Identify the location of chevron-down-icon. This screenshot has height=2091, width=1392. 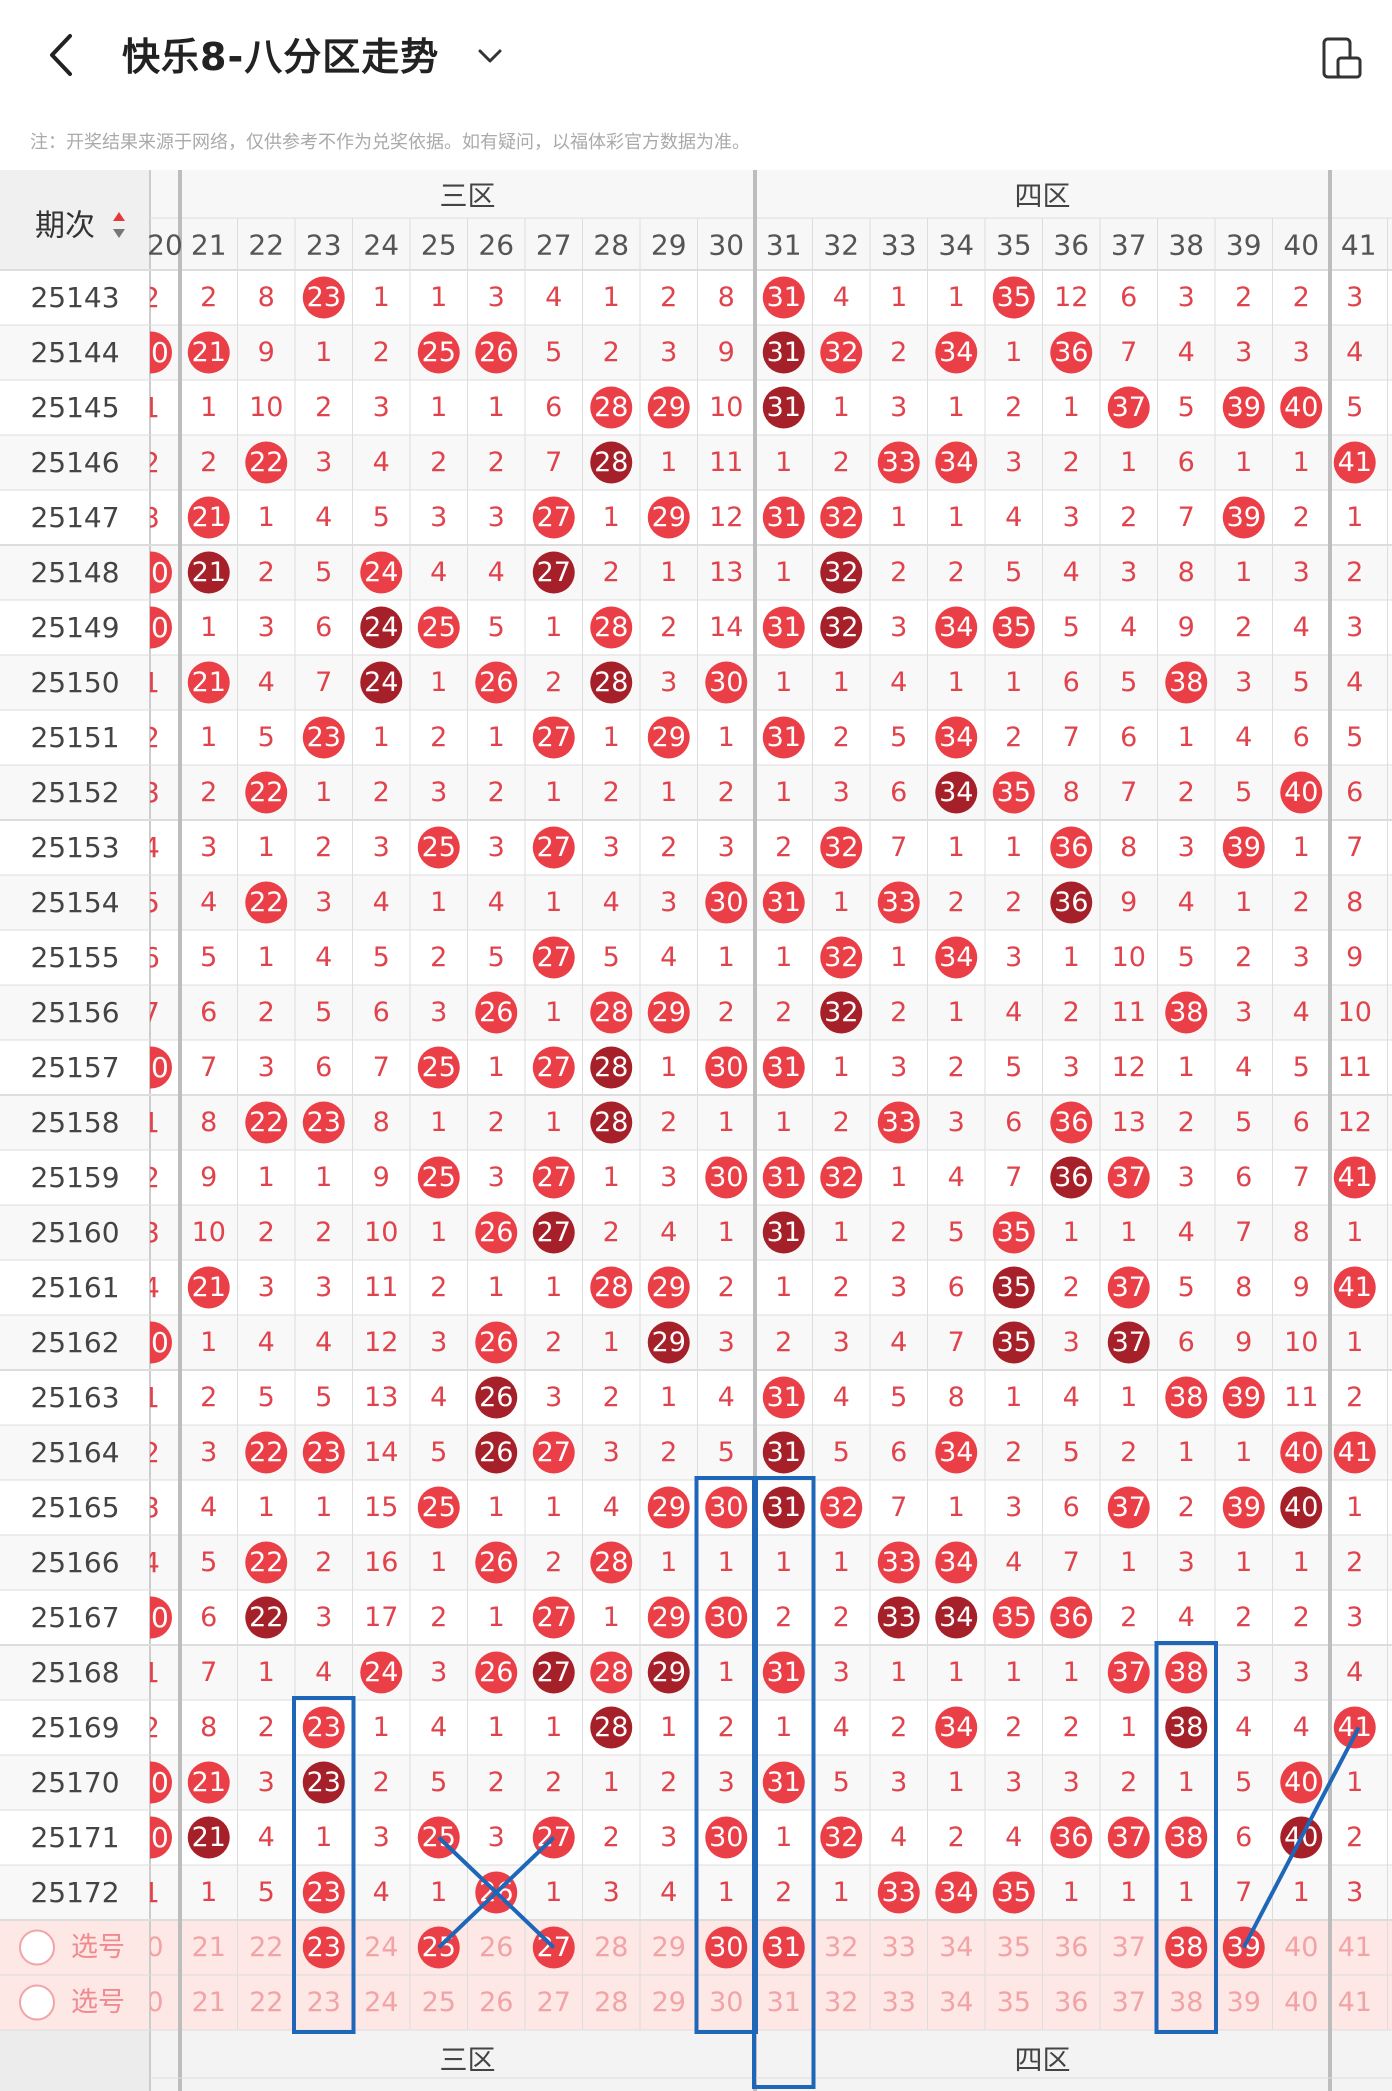
(490, 56).